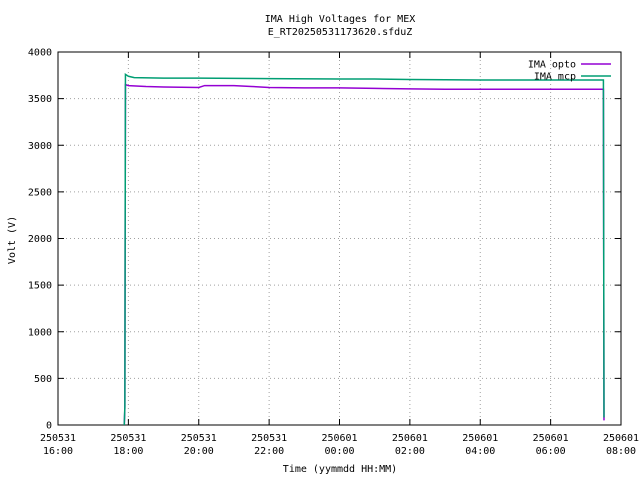  I want to click on x-tick-label: 250601 08:00, so click(621, 445).